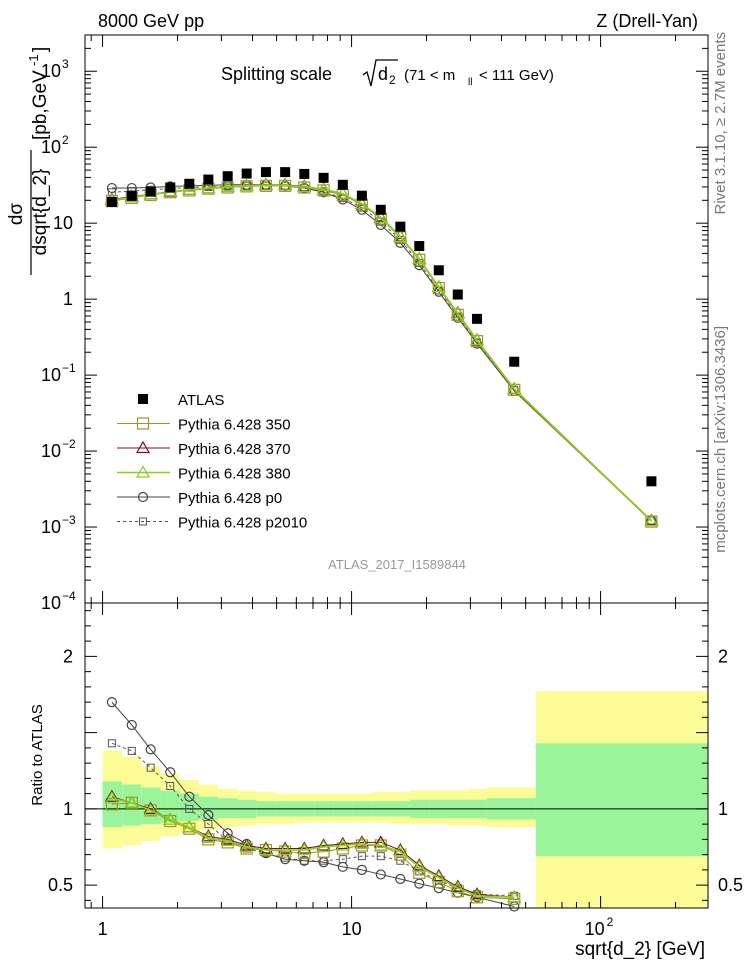  I want to click on y-tick-label-exp: 2, so click(65, 140).